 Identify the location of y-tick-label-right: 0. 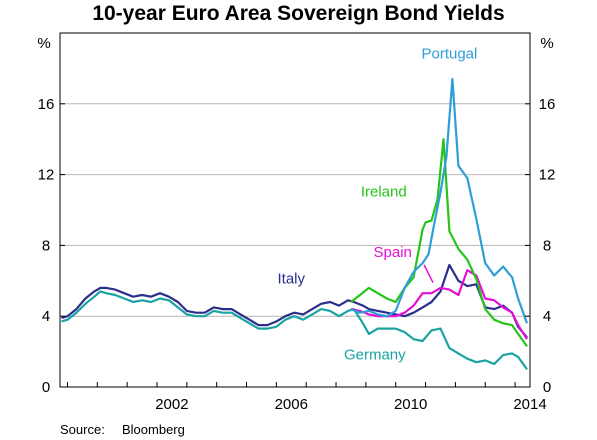
(547, 387).